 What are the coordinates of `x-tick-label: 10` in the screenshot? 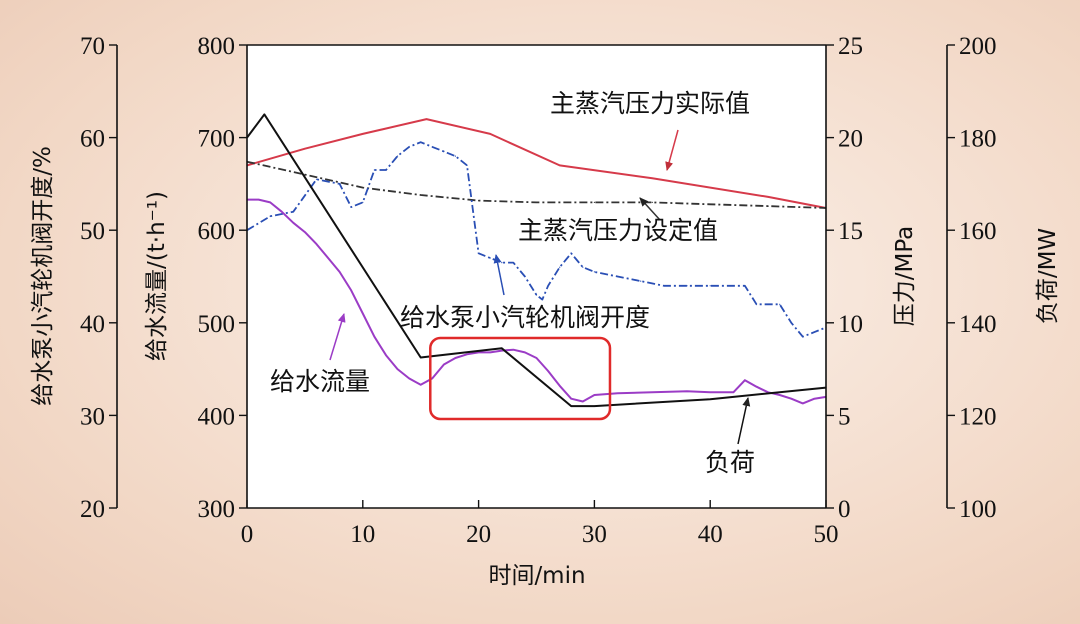 It's located at (362, 534).